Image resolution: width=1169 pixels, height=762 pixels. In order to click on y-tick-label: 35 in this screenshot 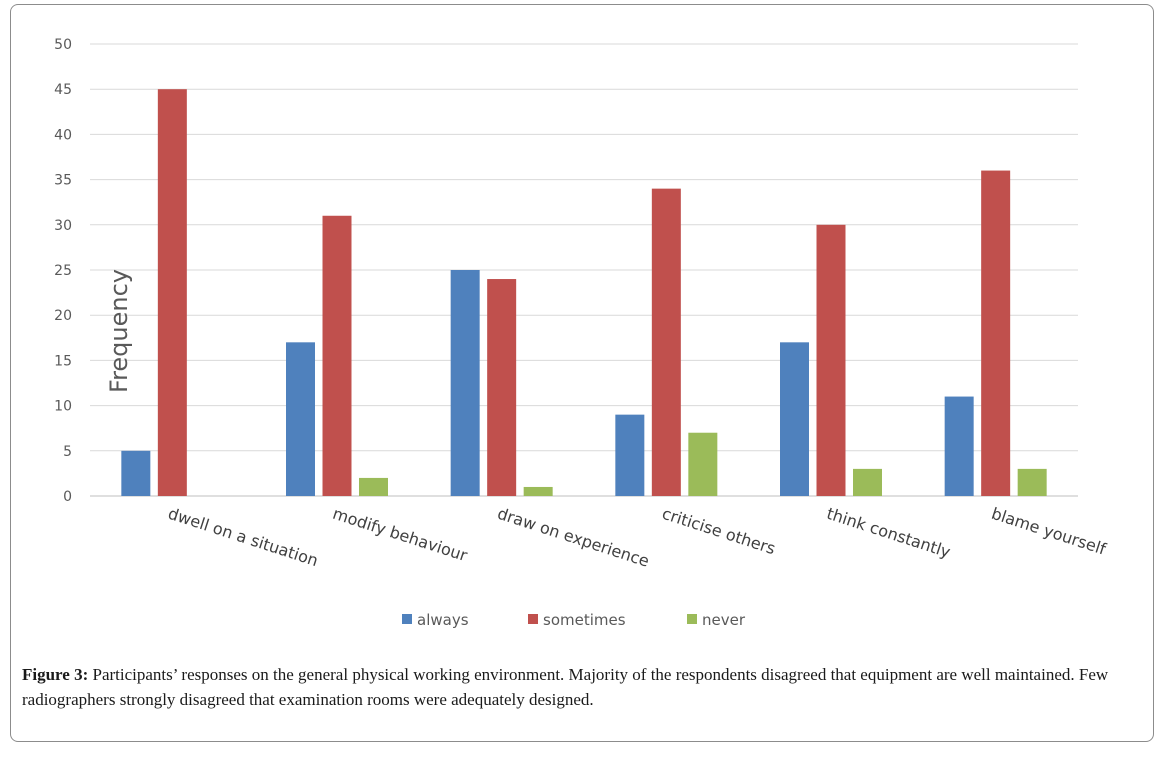, I will do `click(63, 181)`.